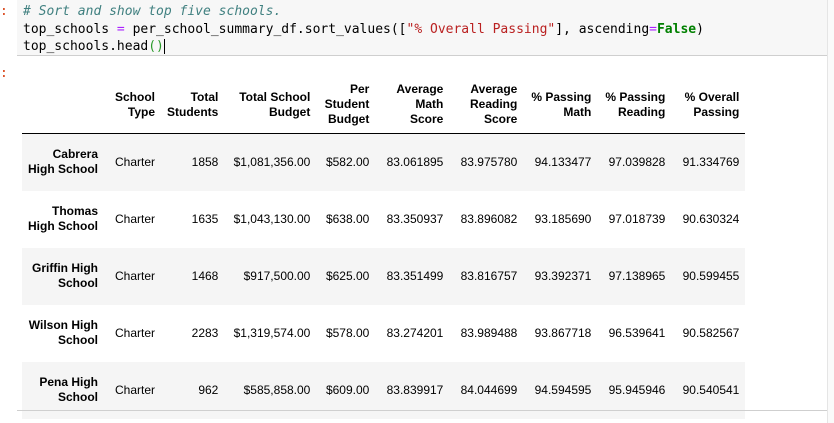 The image size is (834, 423). Describe the element at coordinates (711, 390) in the screenshot. I see `table-cell: 90.540541` at that location.